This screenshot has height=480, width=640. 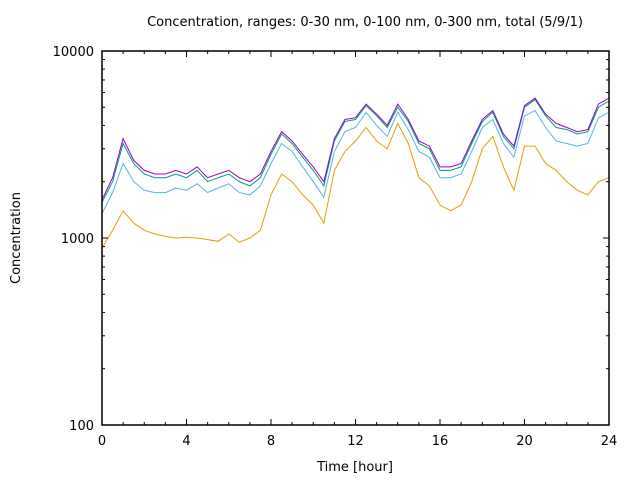 I want to click on x-tick-label: 0, so click(x=102, y=441).